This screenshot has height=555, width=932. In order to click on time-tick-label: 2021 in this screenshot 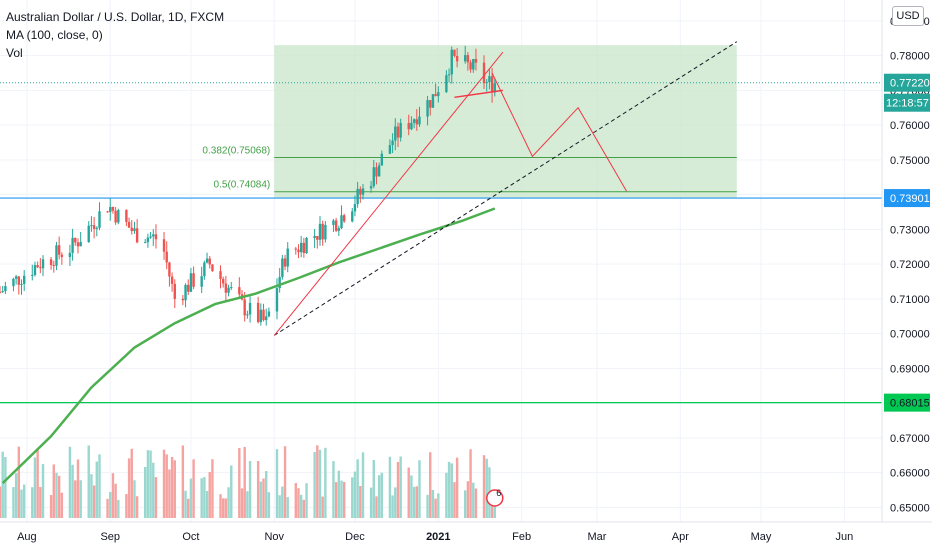, I will do `click(438, 537)`.